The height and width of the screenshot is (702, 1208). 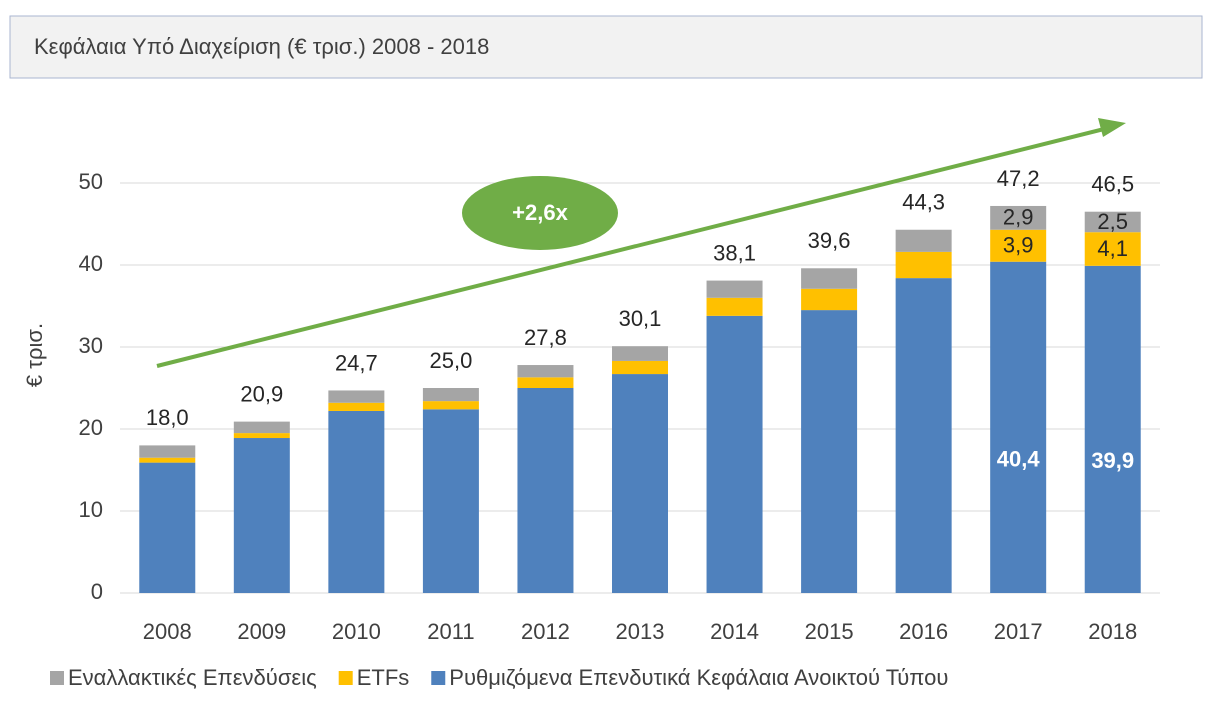 What do you see at coordinates (640, 631) in the screenshot?
I see `x-tick-label: 2013` at bounding box center [640, 631].